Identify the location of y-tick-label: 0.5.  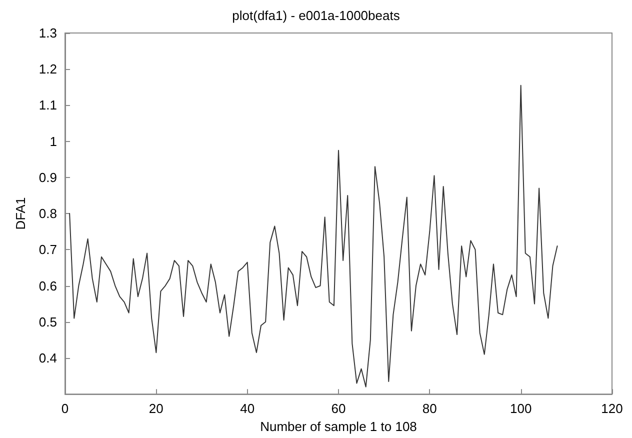
(47, 322).